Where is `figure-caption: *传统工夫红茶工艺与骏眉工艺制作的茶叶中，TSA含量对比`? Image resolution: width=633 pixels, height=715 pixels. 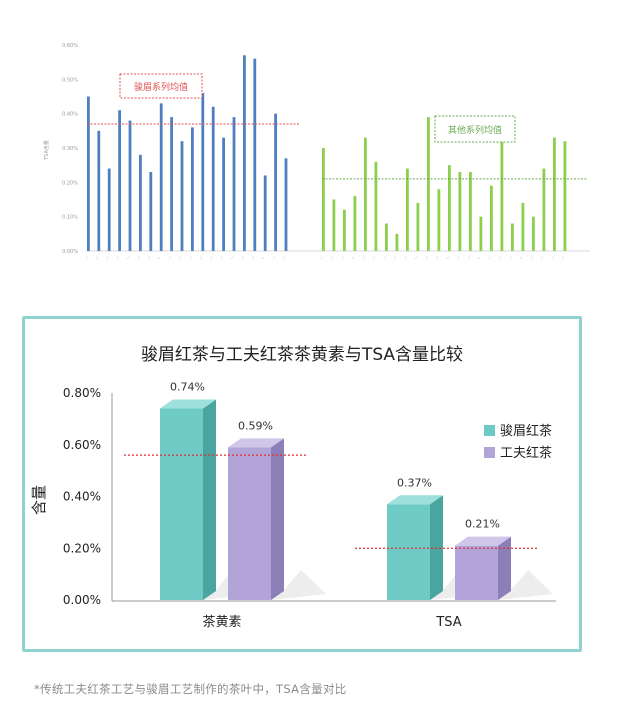 figure-caption: *传统工夫红茶工艺与骏眉工艺制作的茶叶中，TSA含量对比 is located at coordinates (190, 689).